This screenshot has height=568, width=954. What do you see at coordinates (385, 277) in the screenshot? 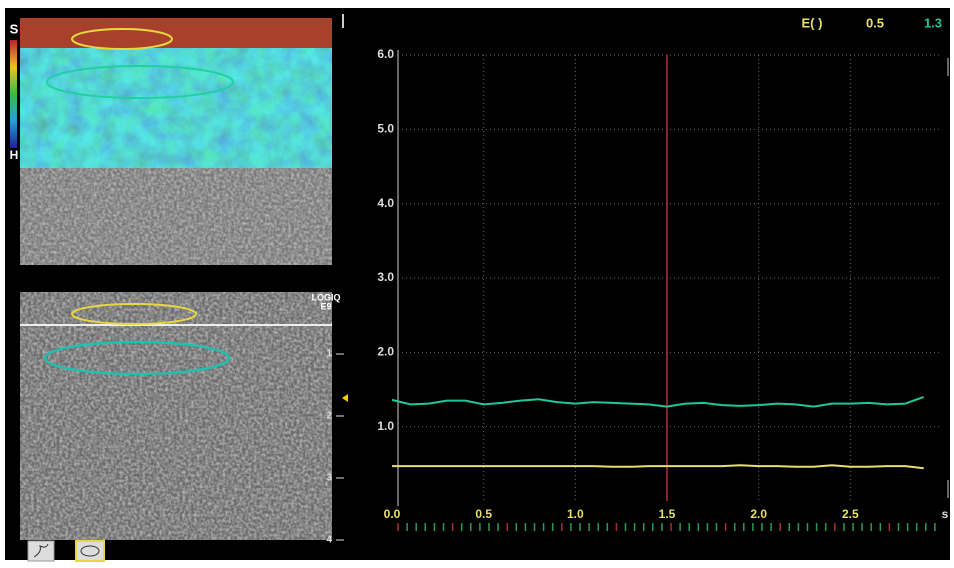
I see `y-tick-label: 3.0` at bounding box center [385, 277].